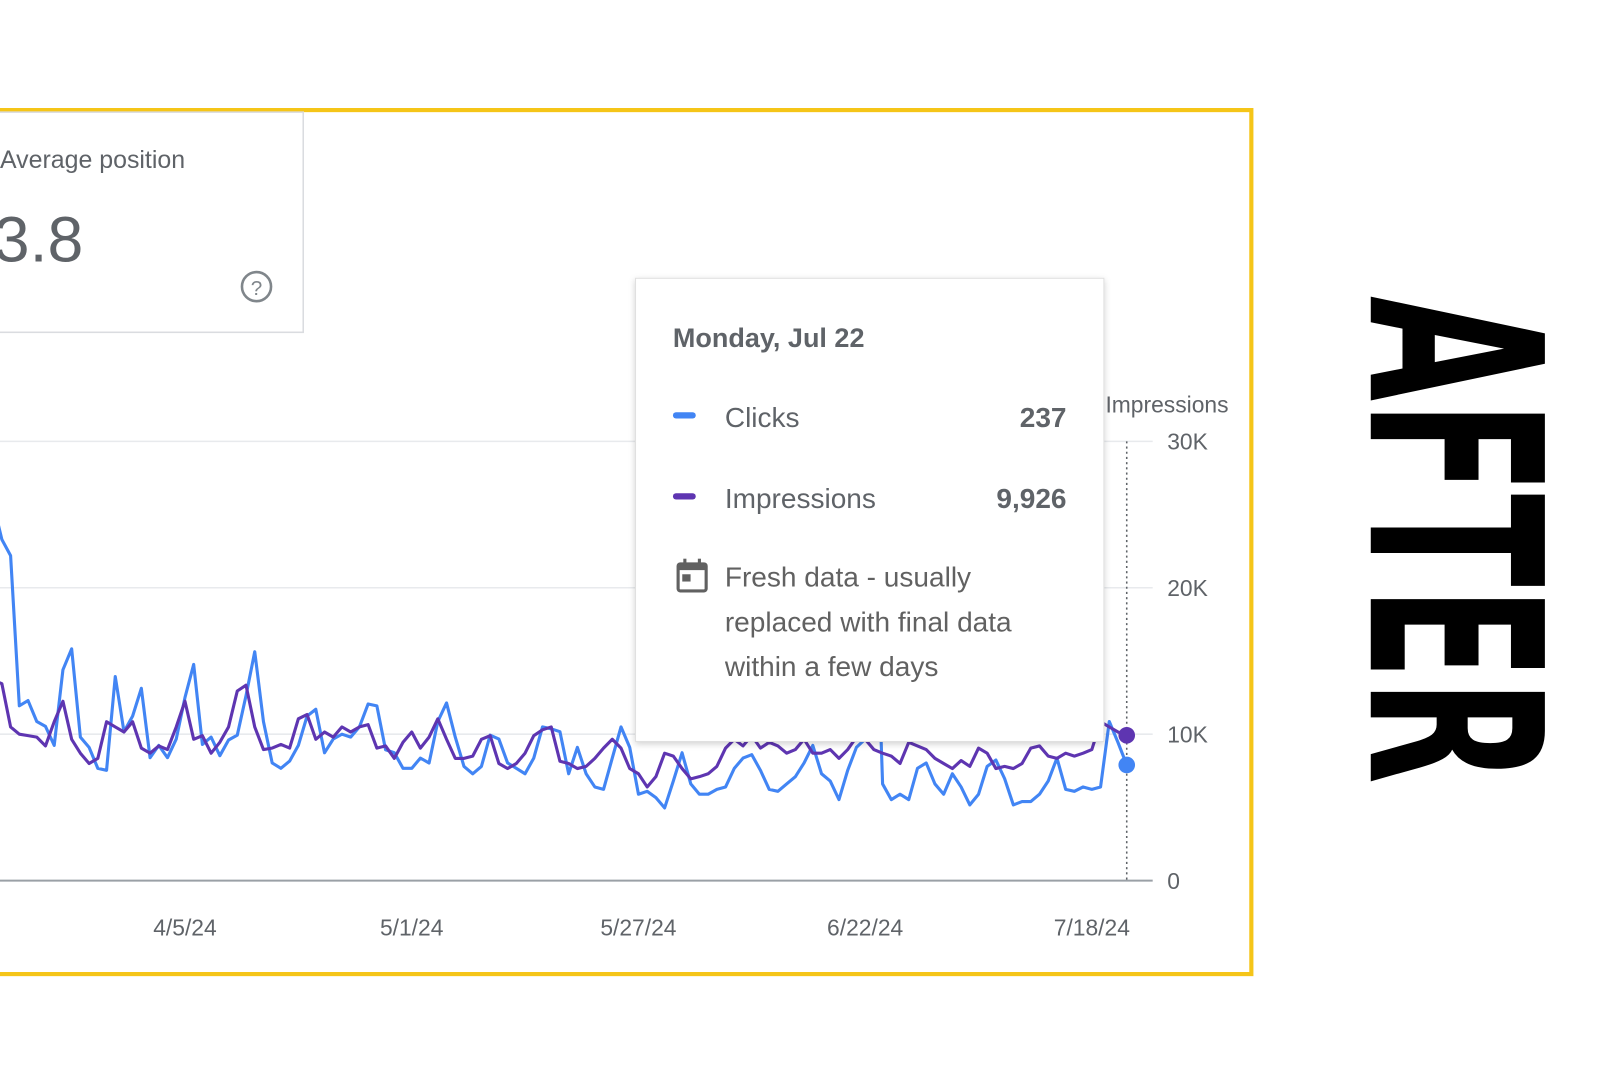 The image size is (1620, 1080). What do you see at coordinates (1453, 540) in the screenshot?
I see `badge: AFTER` at bounding box center [1453, 540].